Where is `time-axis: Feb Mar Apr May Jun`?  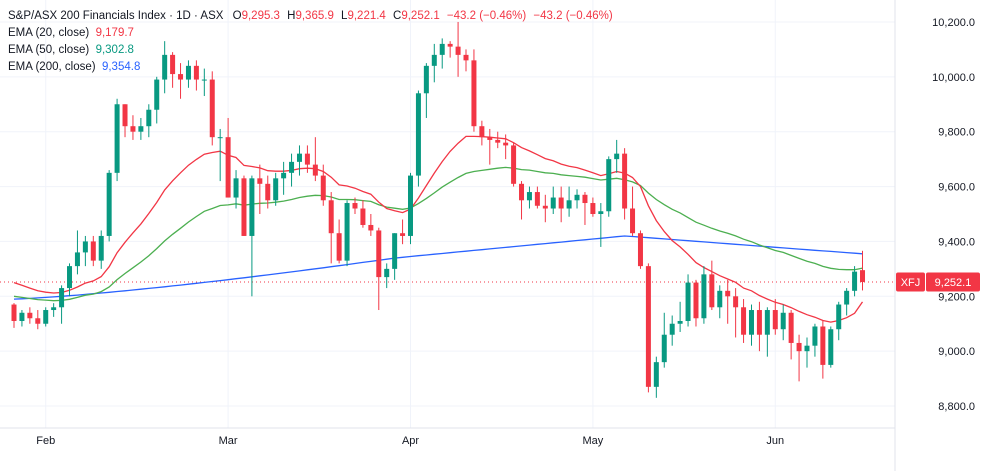 time-axis: Feb Mar Apr May Jun is located at coordinates (410, 441).